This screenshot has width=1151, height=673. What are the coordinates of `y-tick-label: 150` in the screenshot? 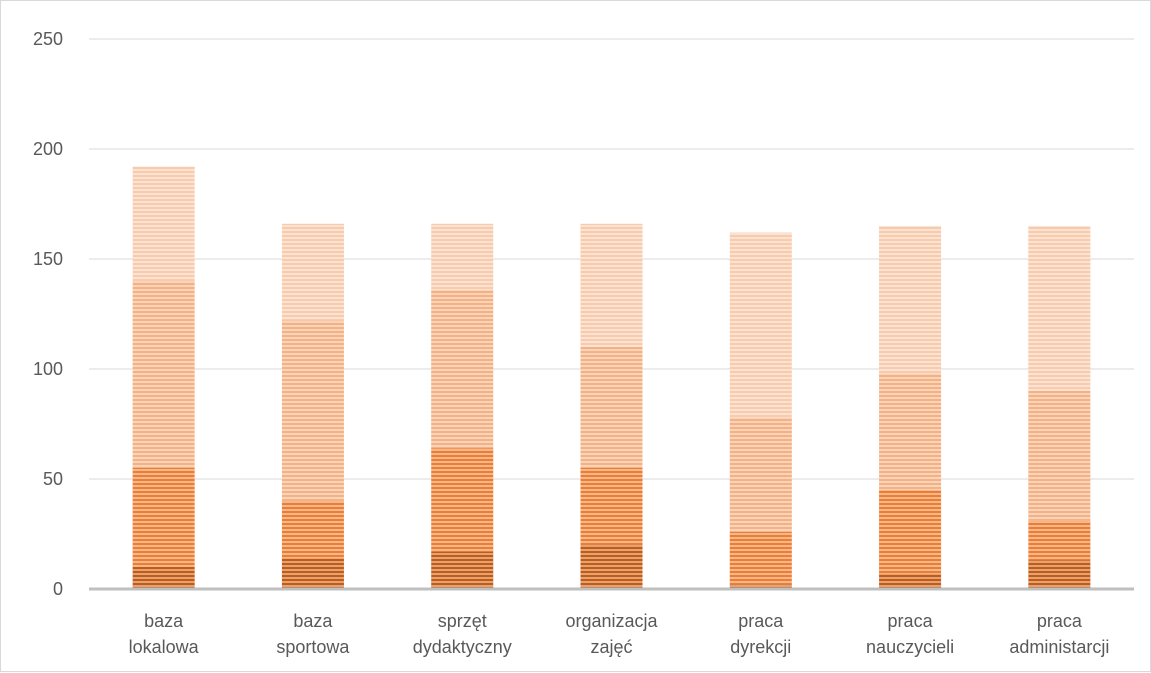 It's located at (48, 259).